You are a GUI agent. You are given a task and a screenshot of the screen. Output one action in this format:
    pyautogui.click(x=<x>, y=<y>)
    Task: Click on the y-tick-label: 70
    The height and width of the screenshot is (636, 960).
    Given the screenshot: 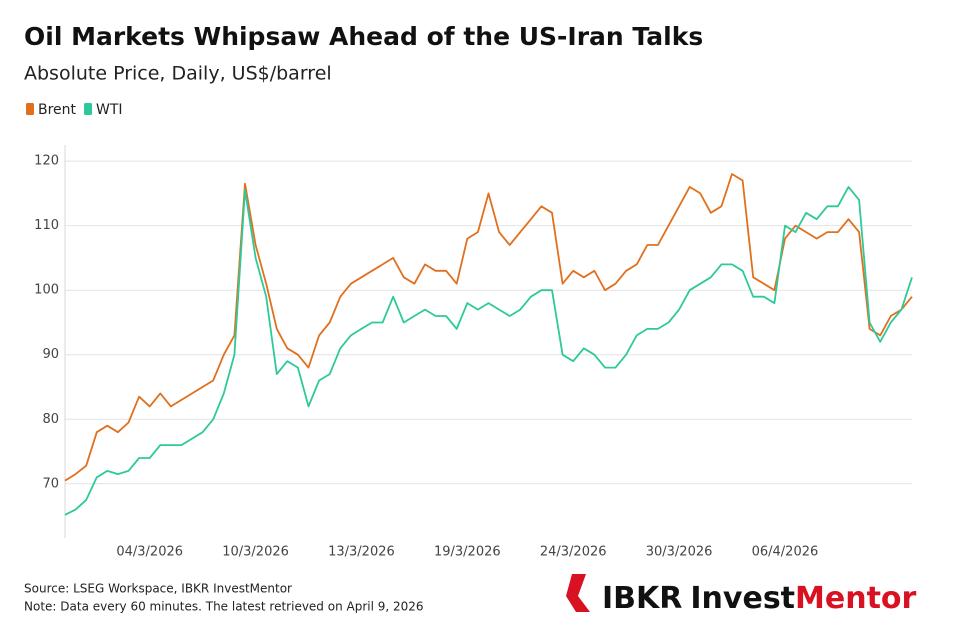 What is the action you would take?
    pyautogui.click(x=50, y=483)
    